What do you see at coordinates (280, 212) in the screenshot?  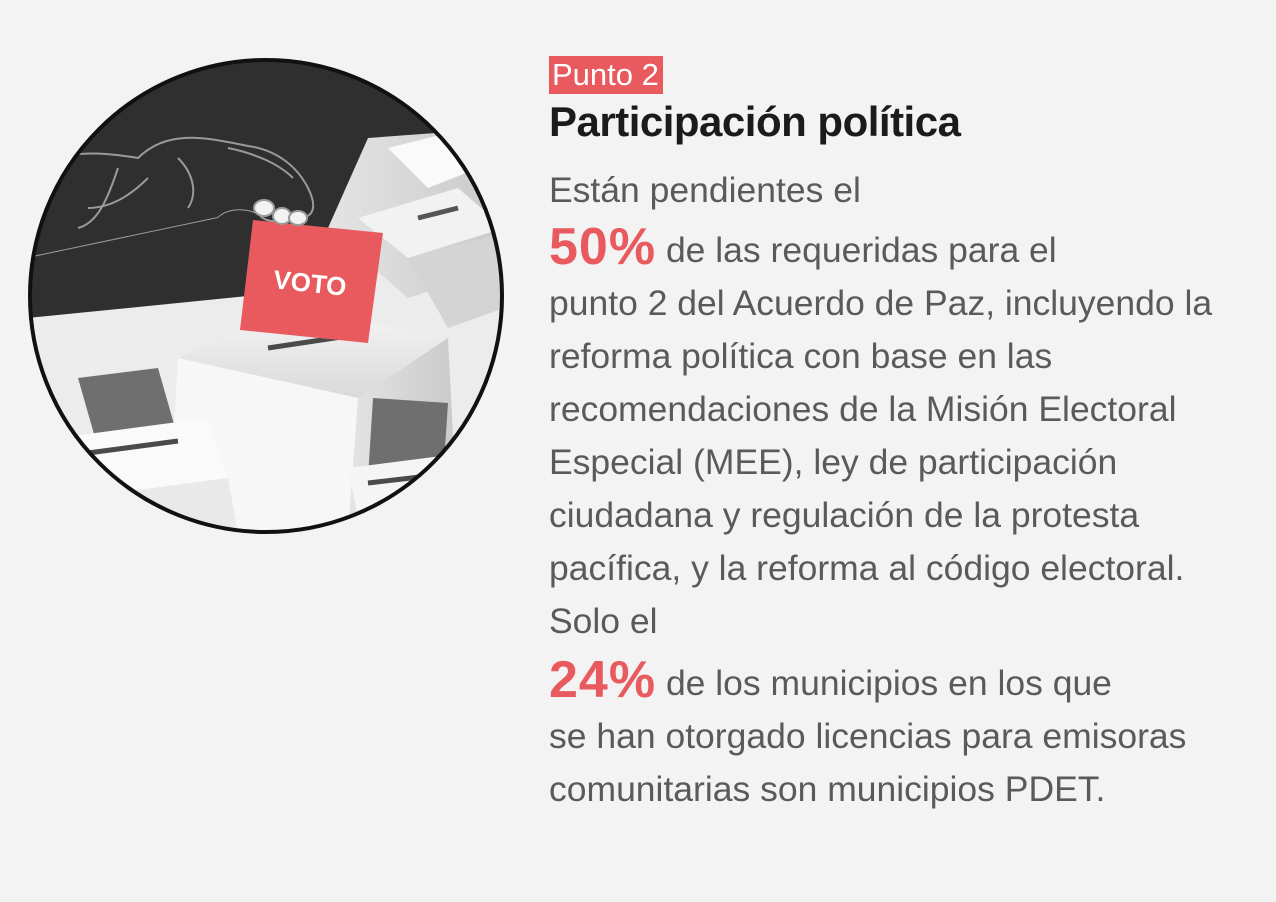 I see `fingers-illustration` at bounding box center [280, 212].